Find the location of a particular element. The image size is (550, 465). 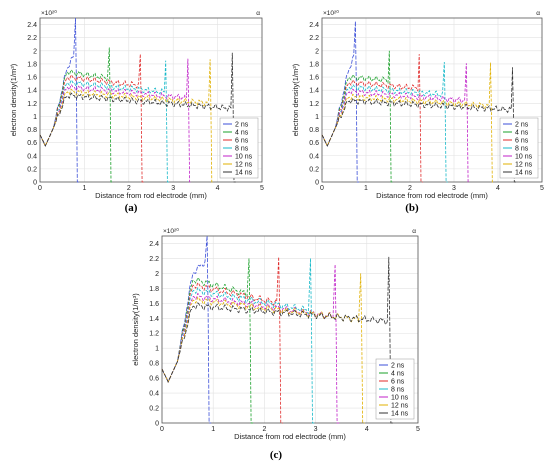

panel-caption: (c) is located at coordinates (276, 455).